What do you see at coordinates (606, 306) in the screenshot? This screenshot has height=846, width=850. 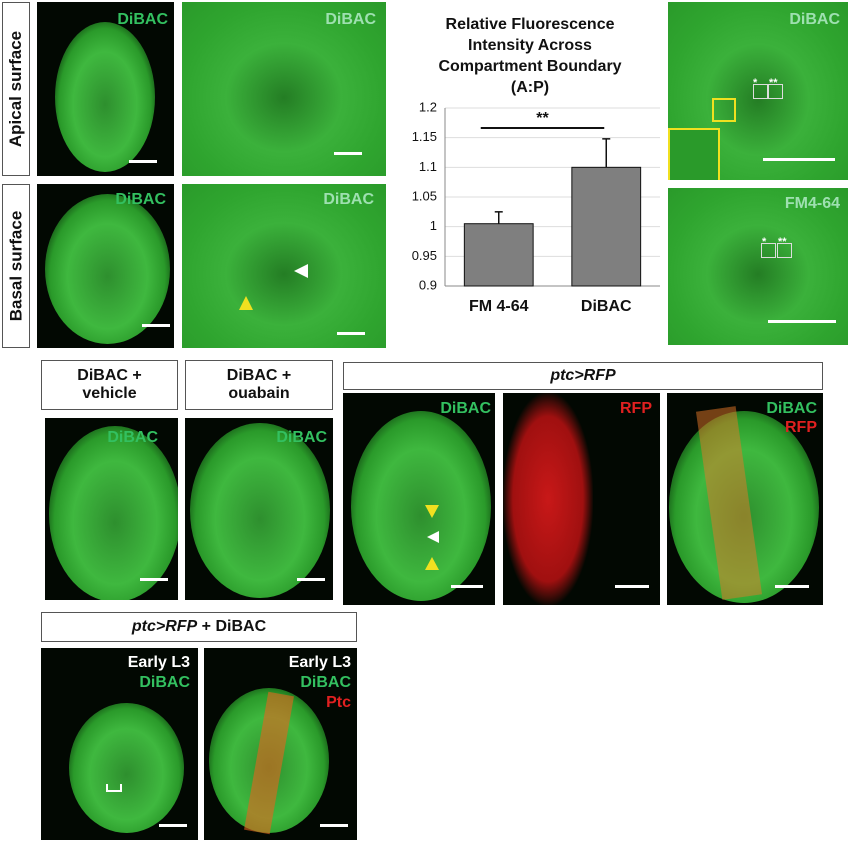 I see `x-tick-label: DiBAC` at bounding box center [606, 306].